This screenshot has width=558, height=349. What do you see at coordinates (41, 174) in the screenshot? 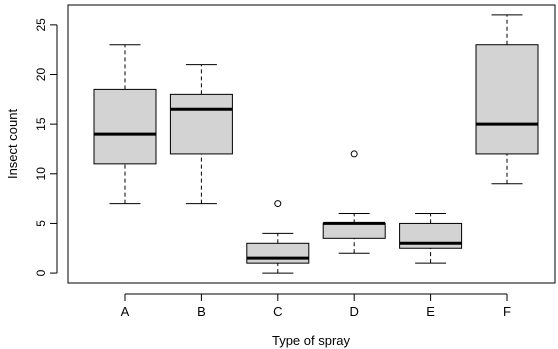
I see `y-tick-label: 10` at bounding box center [41, 174].